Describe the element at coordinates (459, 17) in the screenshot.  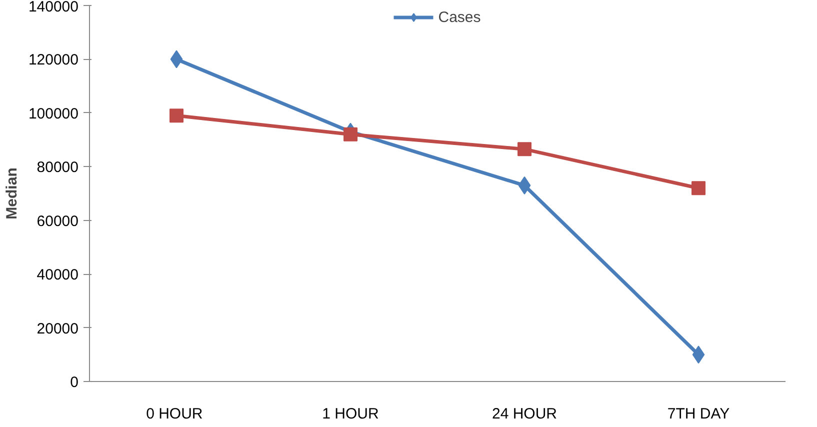
I see `legend-label: Cases` at that location.